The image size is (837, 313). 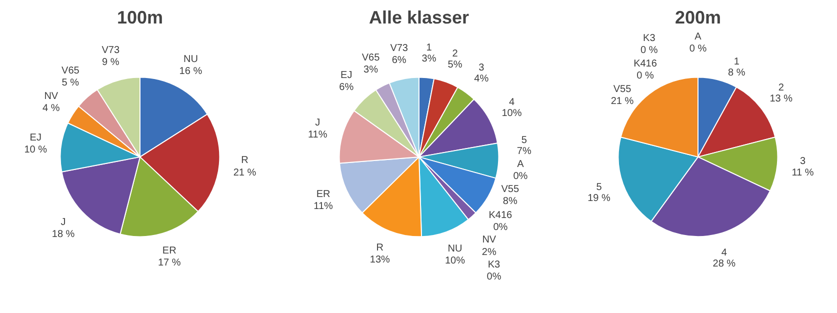 I want to click on data-label: 7%, so click(x=524, y=152).